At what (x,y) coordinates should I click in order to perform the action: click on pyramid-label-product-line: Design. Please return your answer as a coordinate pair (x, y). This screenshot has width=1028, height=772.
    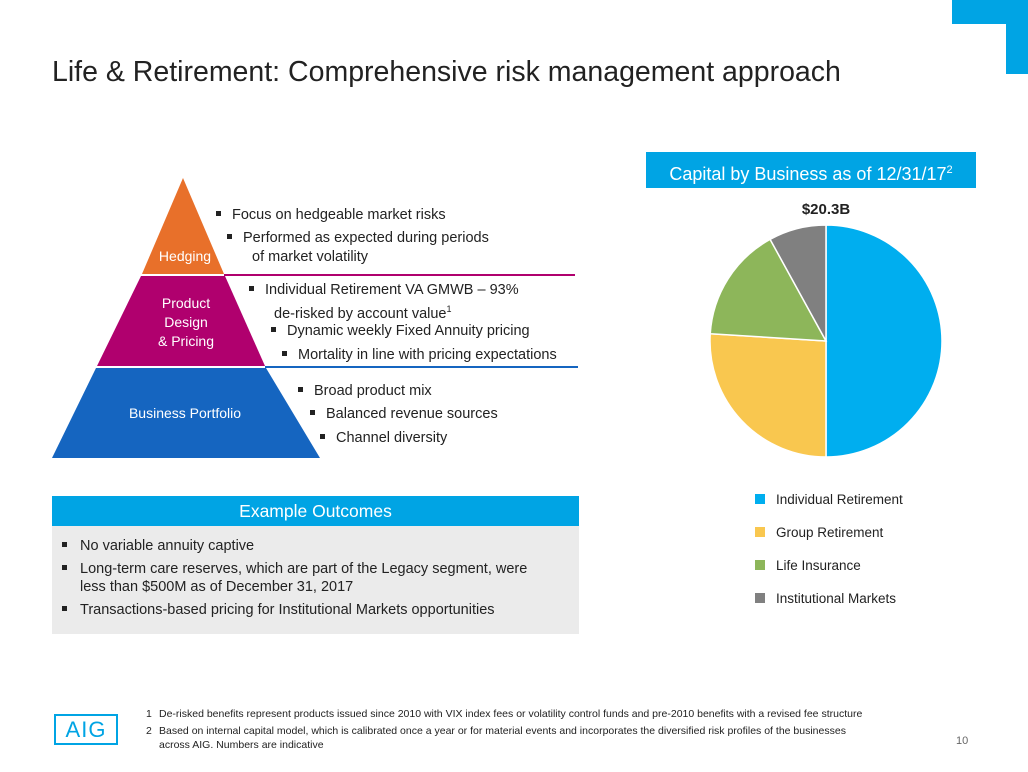
    Looking at the image, I should click on (186, 322).